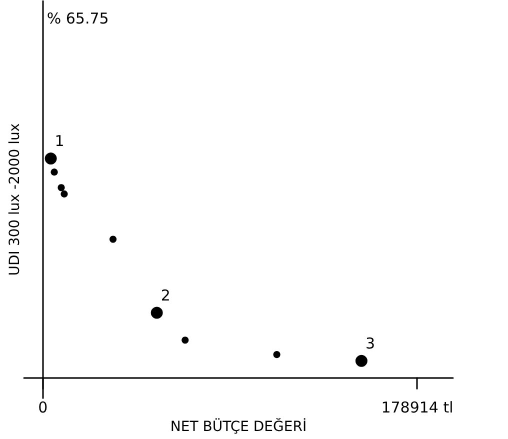 This screenshot has width=508, height=439. What do you see at coordinates (59, 141) in the screenshot?
I see `annotation: 1` at bounding box center [59, 141].